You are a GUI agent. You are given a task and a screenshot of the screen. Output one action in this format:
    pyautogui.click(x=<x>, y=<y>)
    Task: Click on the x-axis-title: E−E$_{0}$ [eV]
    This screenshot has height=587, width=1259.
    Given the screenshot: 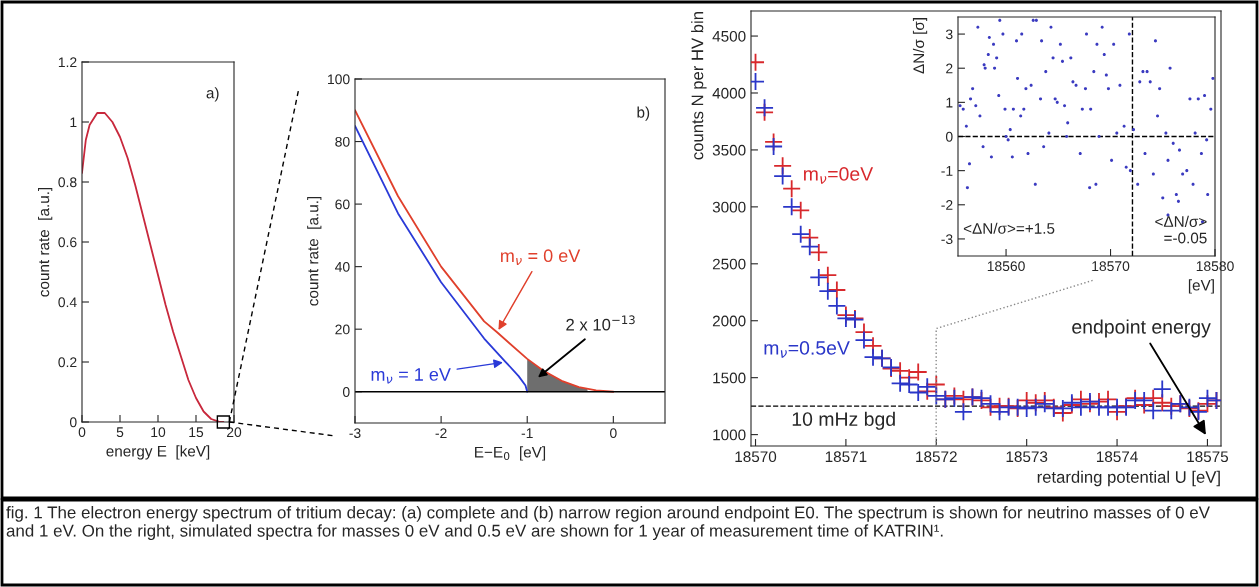 What is the action you would take?
    pyautogui.click(x=510, y=453)
    